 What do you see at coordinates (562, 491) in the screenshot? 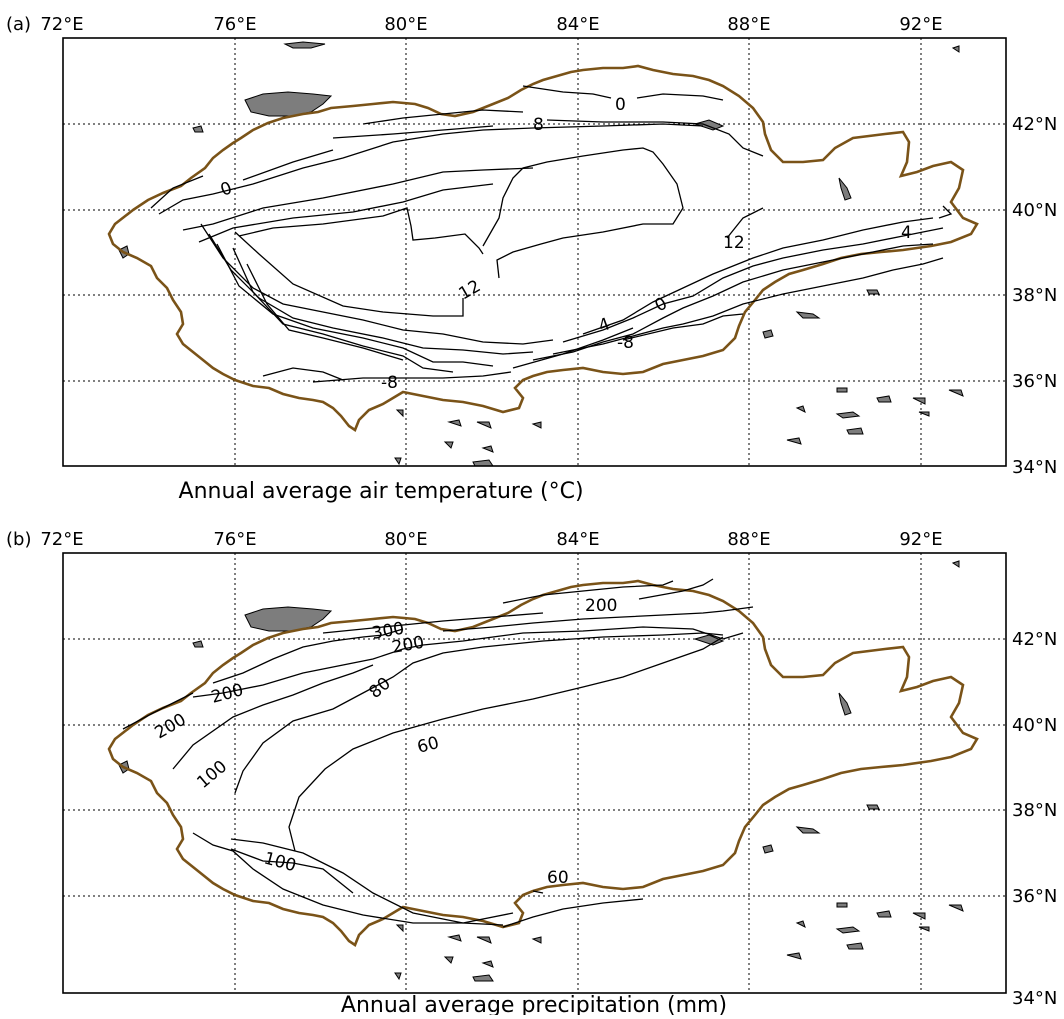
I see `panel-a-title-unit: (°C)` at bounding box center [562, 491].